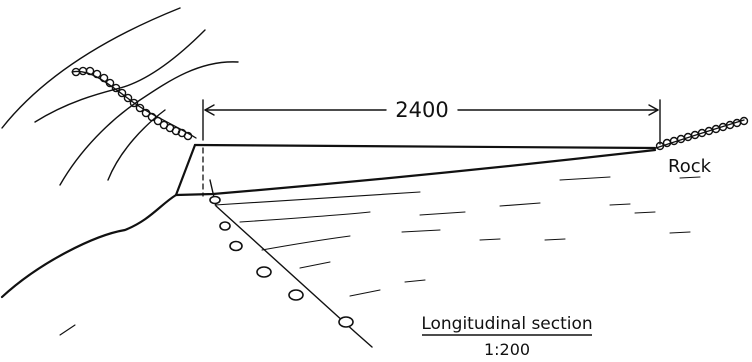  Describe the element at coordinates (690, 166) in the screenshot. I see `rock-label: Rock` at that location.